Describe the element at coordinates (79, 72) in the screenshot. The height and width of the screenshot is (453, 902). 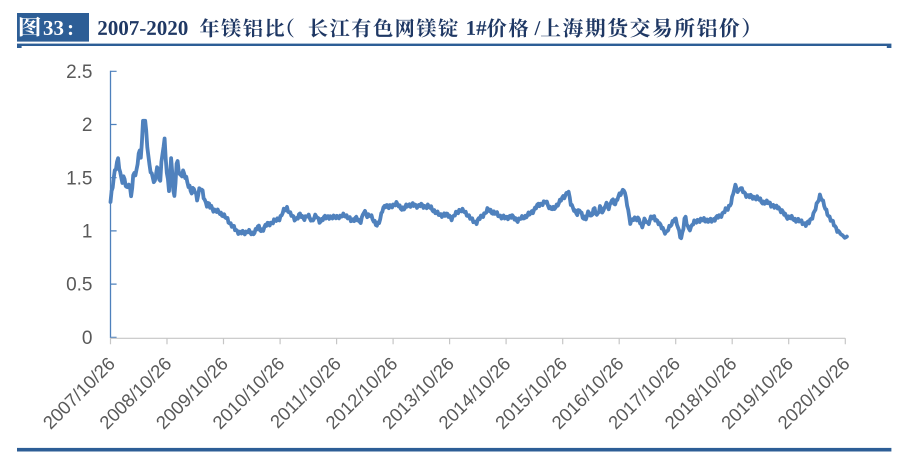
I see `svg-text: 2.5` at that location.